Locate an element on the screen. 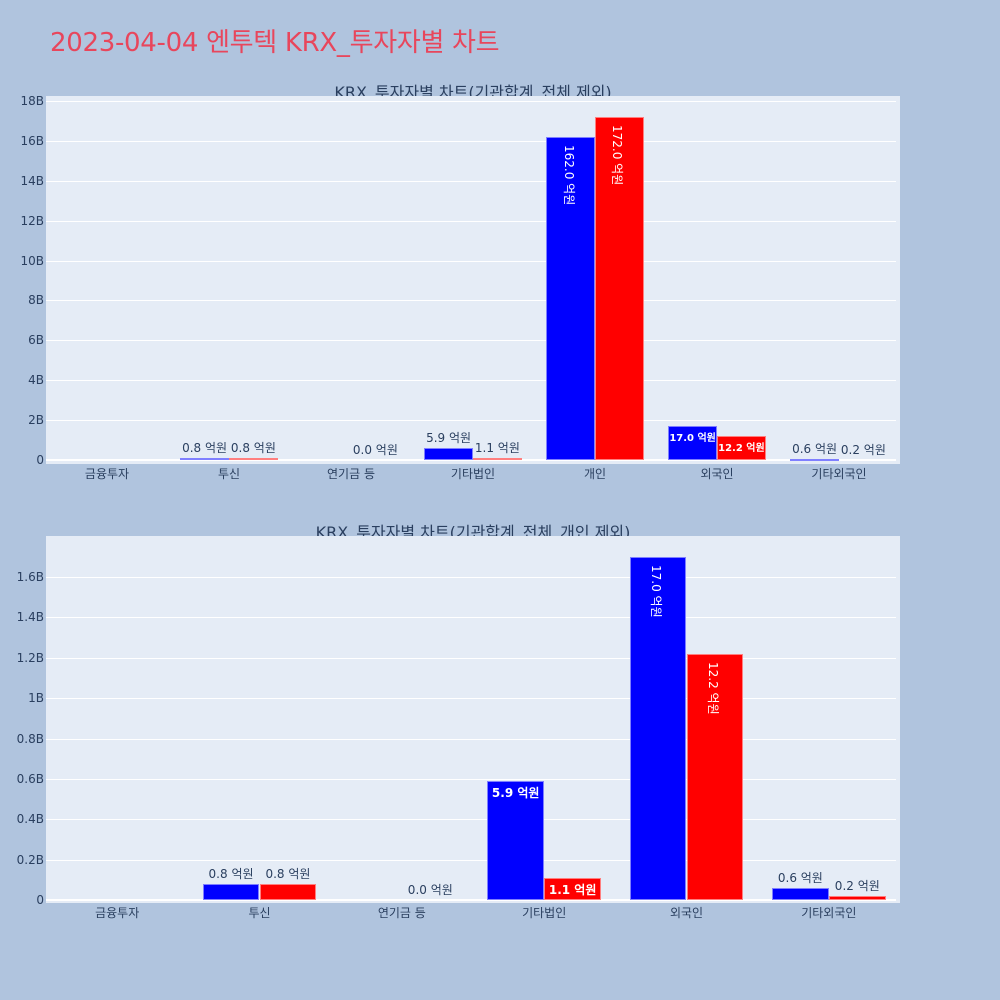  x-tick-label: 개인 is located at coordinates (595, 474).